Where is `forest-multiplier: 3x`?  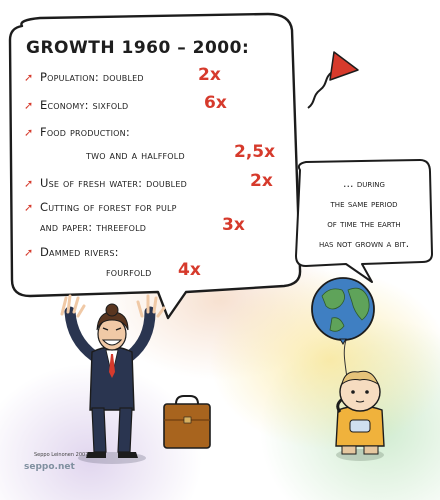
forest-multiplier: 3x is located at coordinates (233, 225).